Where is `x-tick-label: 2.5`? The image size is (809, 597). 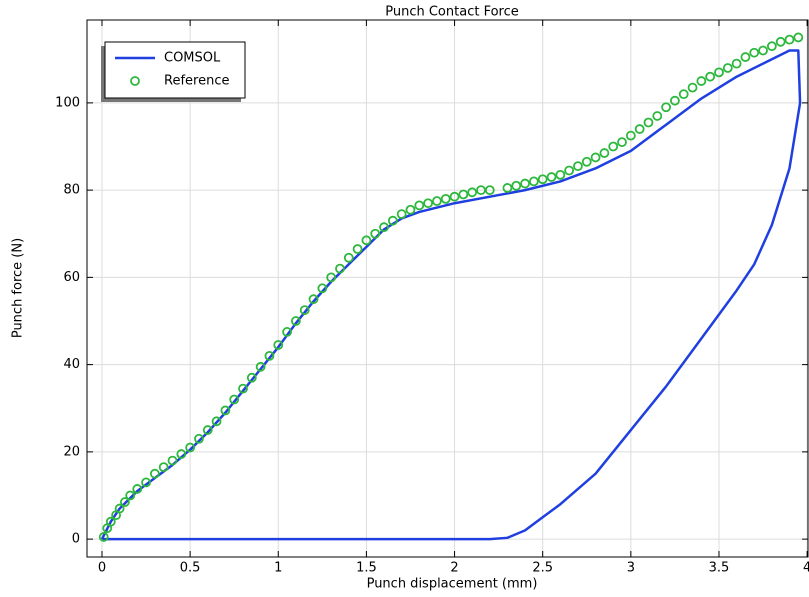
x-tick-label: 2.5 is located at coordinates (542, 568).